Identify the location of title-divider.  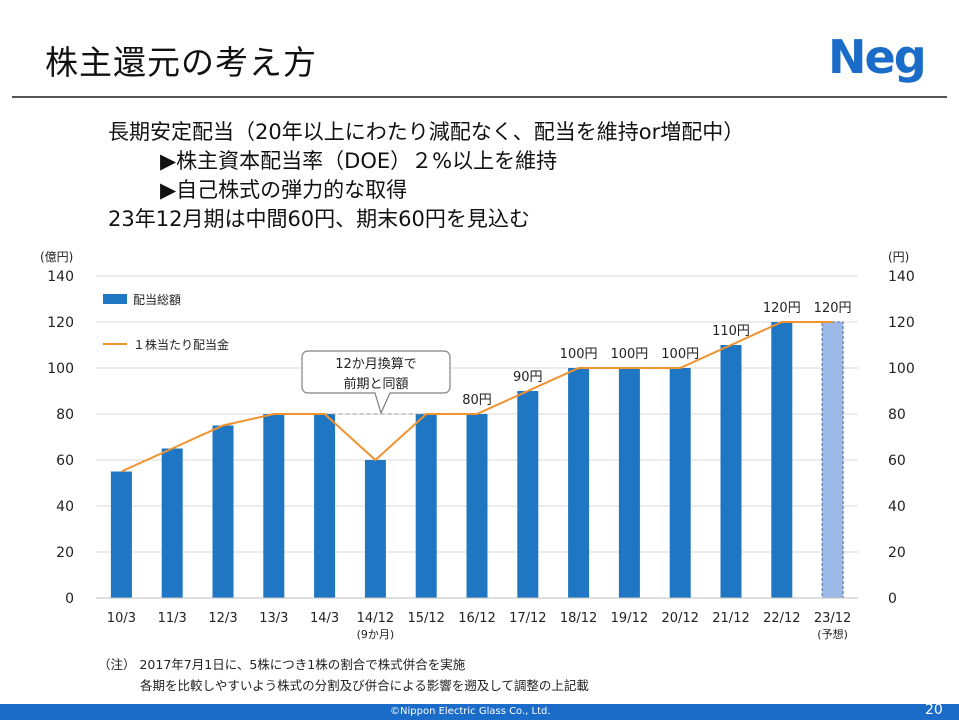
(479, 97).